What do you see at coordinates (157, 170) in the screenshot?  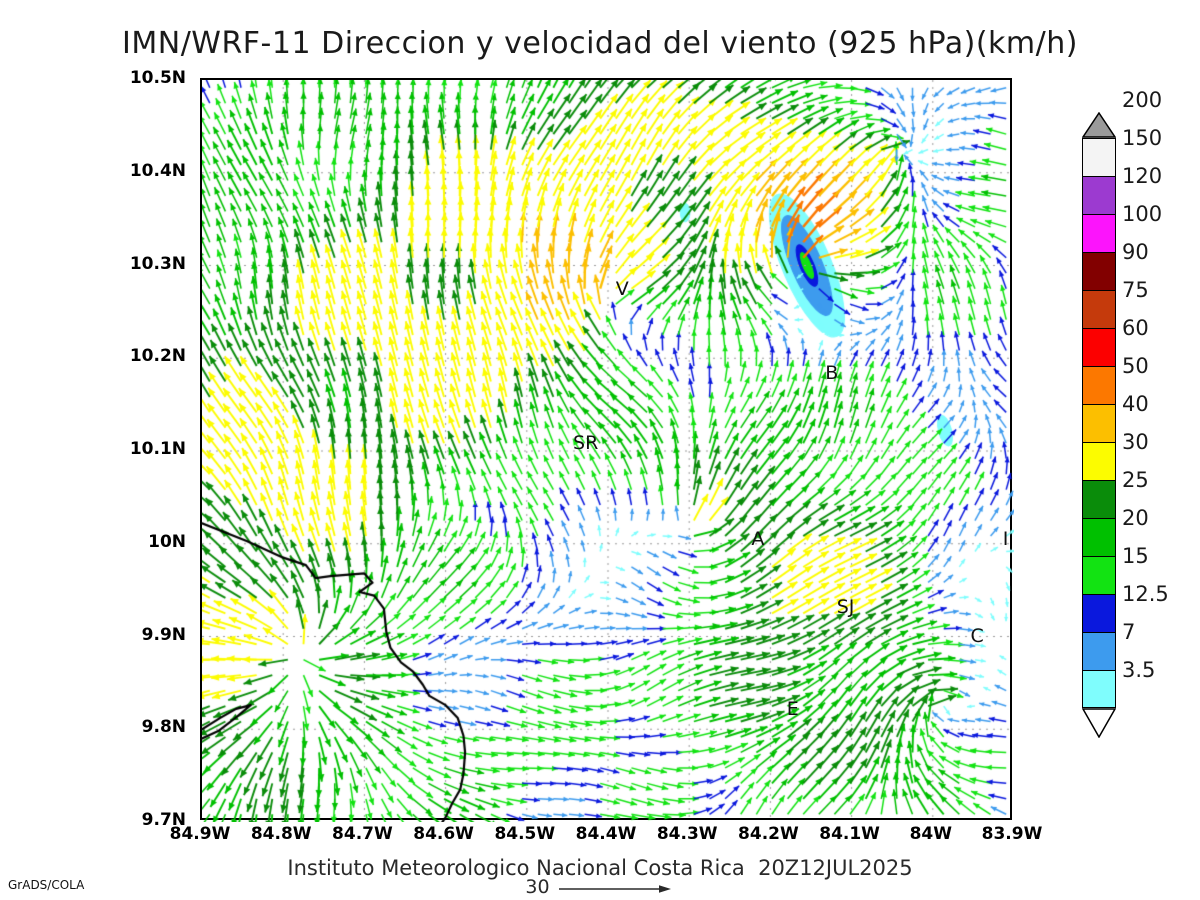 I see `y-tick-label: 10.4N` at bounding box center [157, 170].